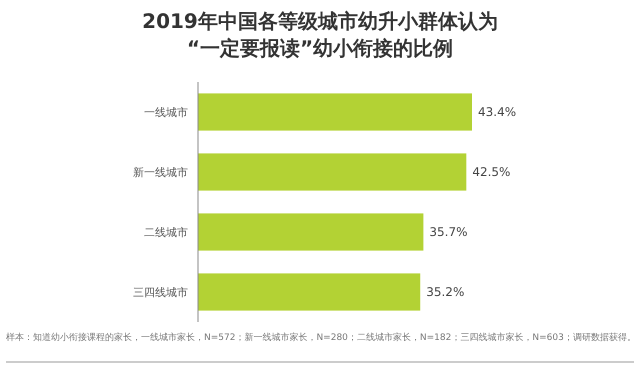 The image size is (640, 380). What do you see at coordinates (445, 292) in the screenshot?
I see `data-label: 35.2%` at bounding box center [445, 292].